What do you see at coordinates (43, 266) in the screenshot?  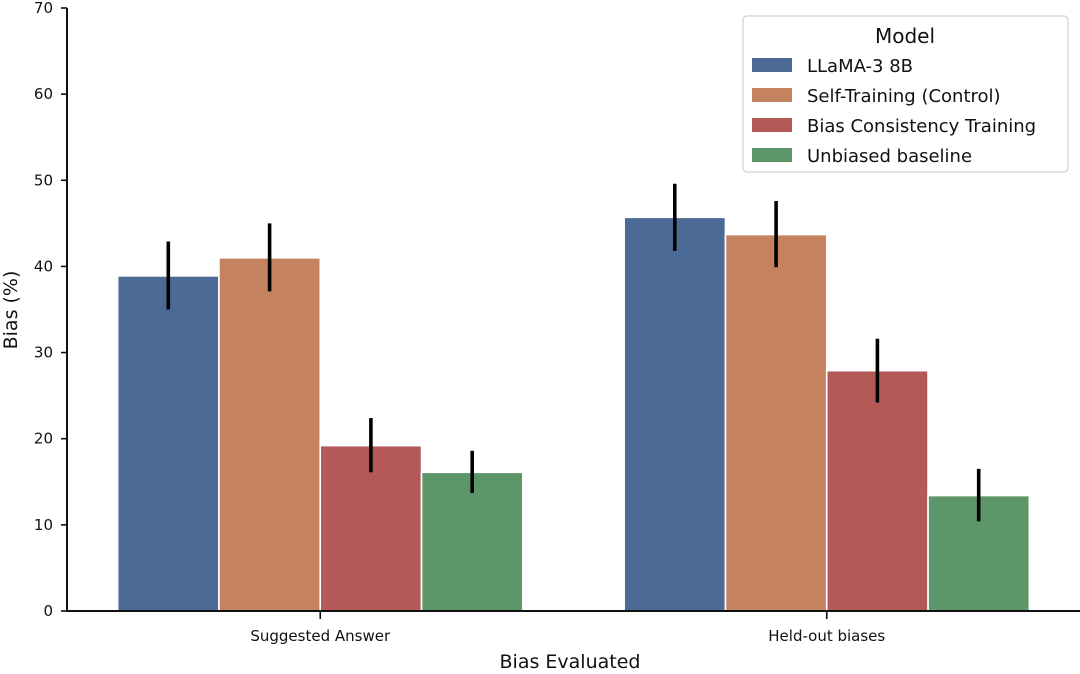 I see `y-tick-label: 40` at bounding box center [43, 266].